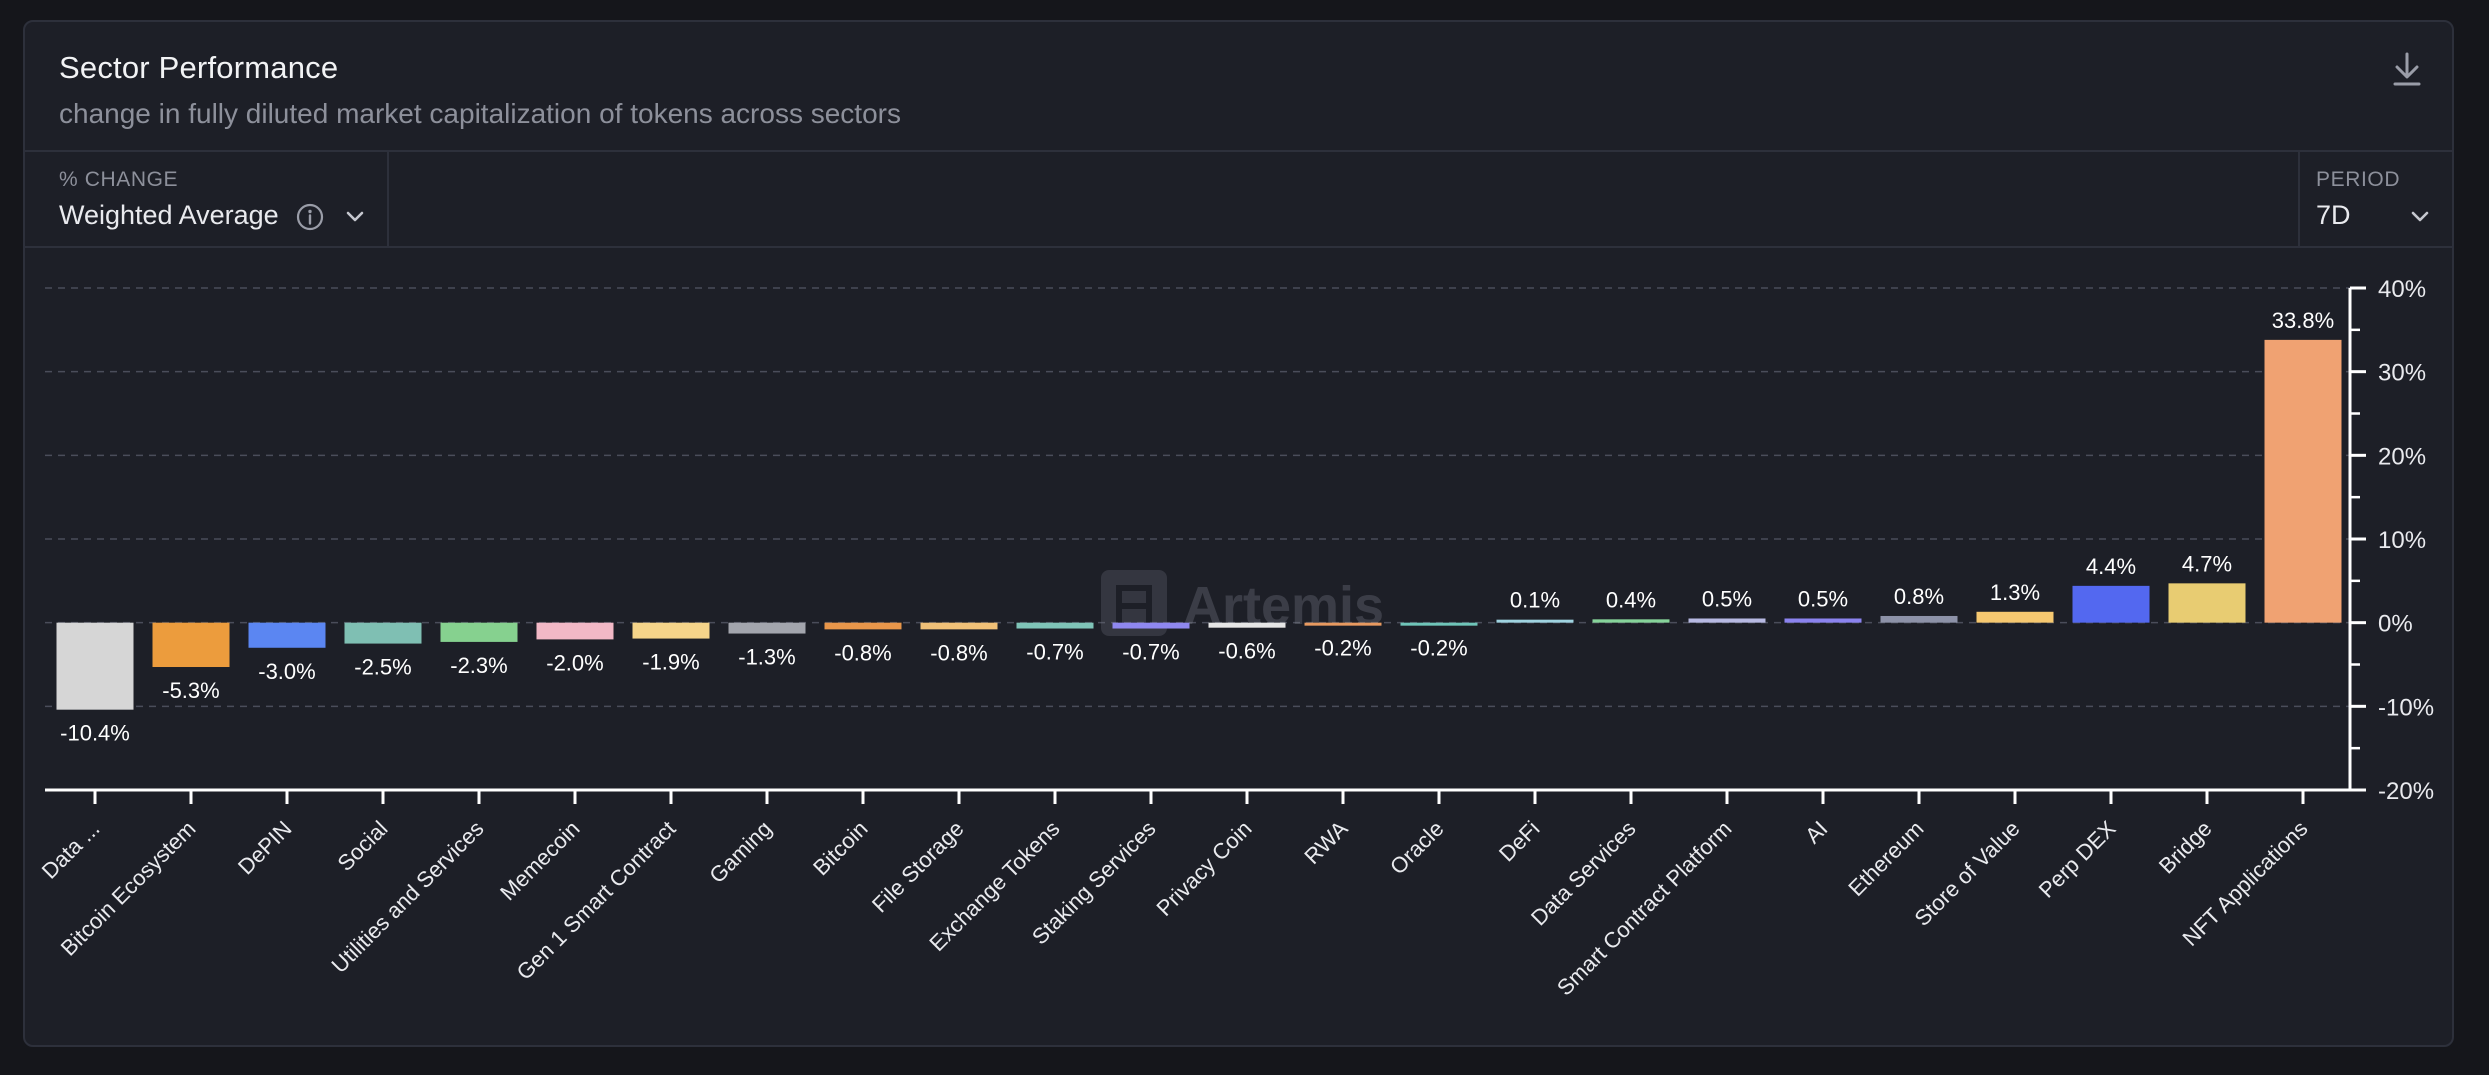 Image resolution: width=2489 pixels, height=1075 pixels. I want to click on y-tick-label: -20%, so click(2406, 791).